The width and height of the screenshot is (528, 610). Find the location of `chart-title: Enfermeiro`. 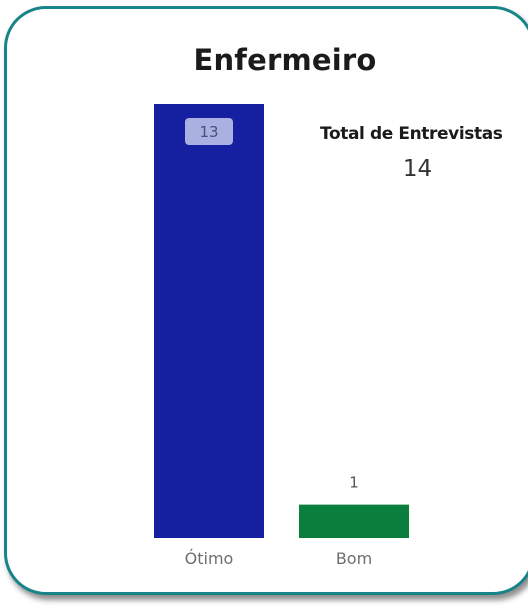

chart-title: Enfermeiro is located at coordinates (285, 60).